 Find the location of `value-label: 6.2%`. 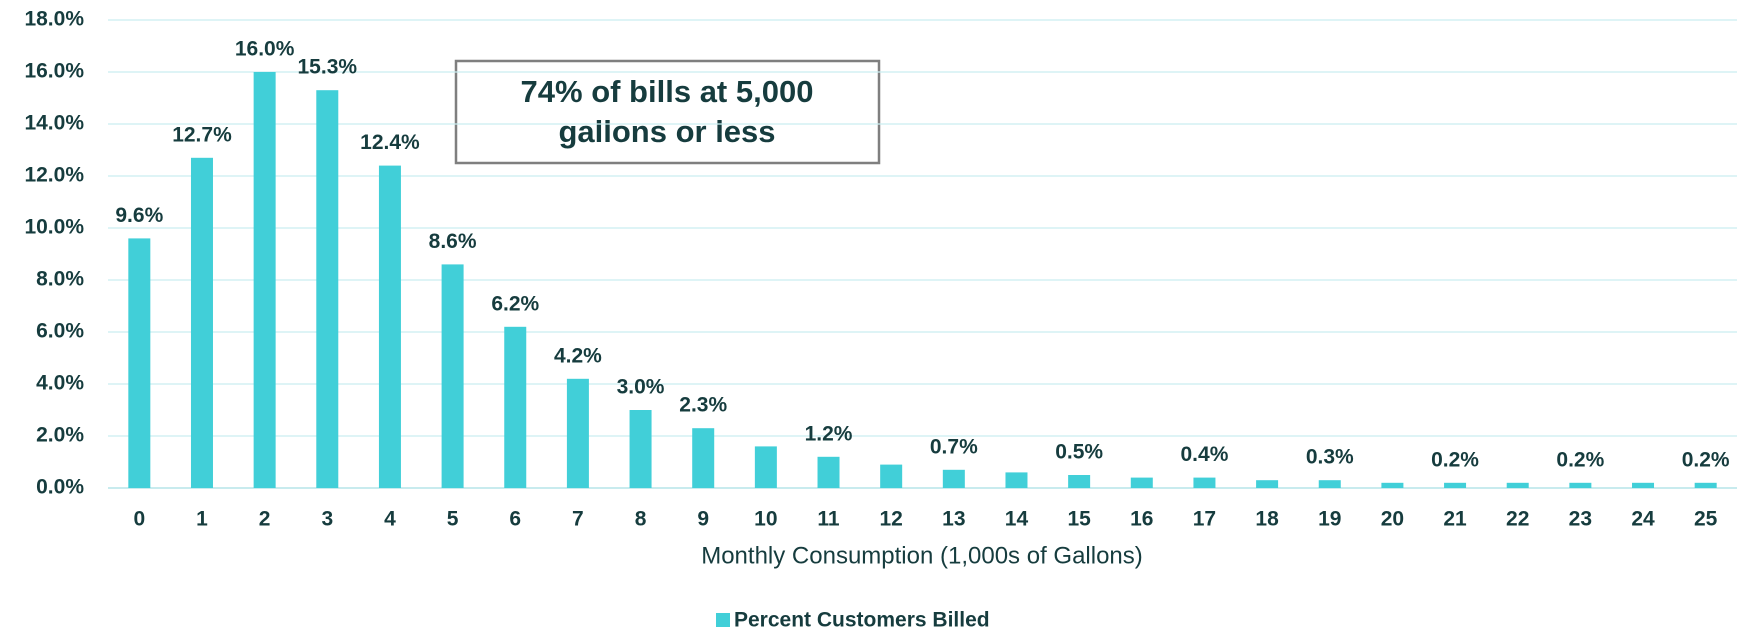

value-label: 6.2% is located at coordinates (515, 303).